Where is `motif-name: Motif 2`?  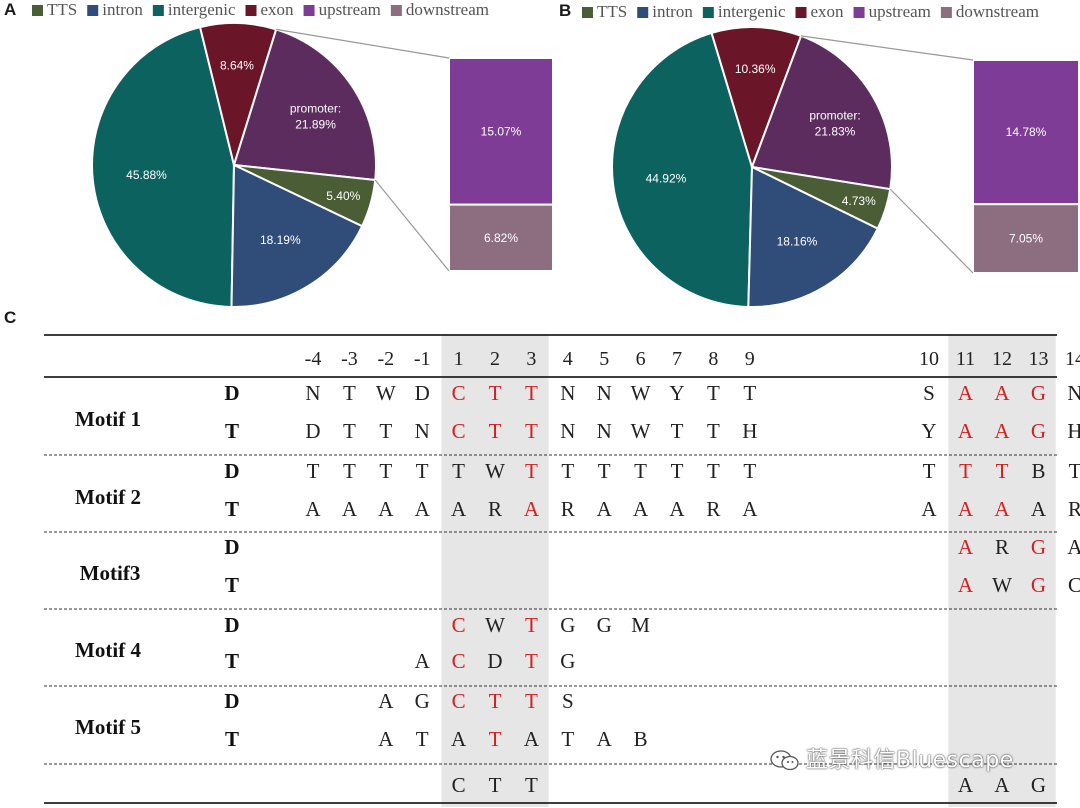
motif-name: Motif 2 is located at coordinates (108, 497).